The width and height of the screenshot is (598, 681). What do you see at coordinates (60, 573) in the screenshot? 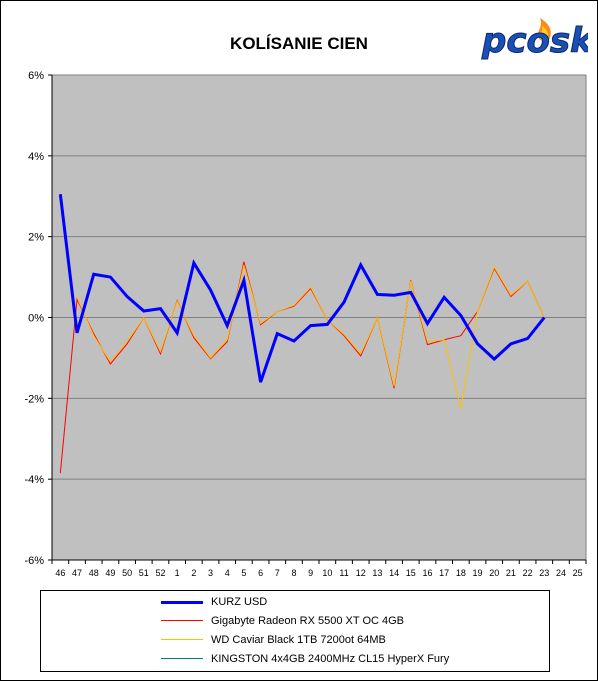
I see `x-tick-label: 46` at bounding box center [60, 573].